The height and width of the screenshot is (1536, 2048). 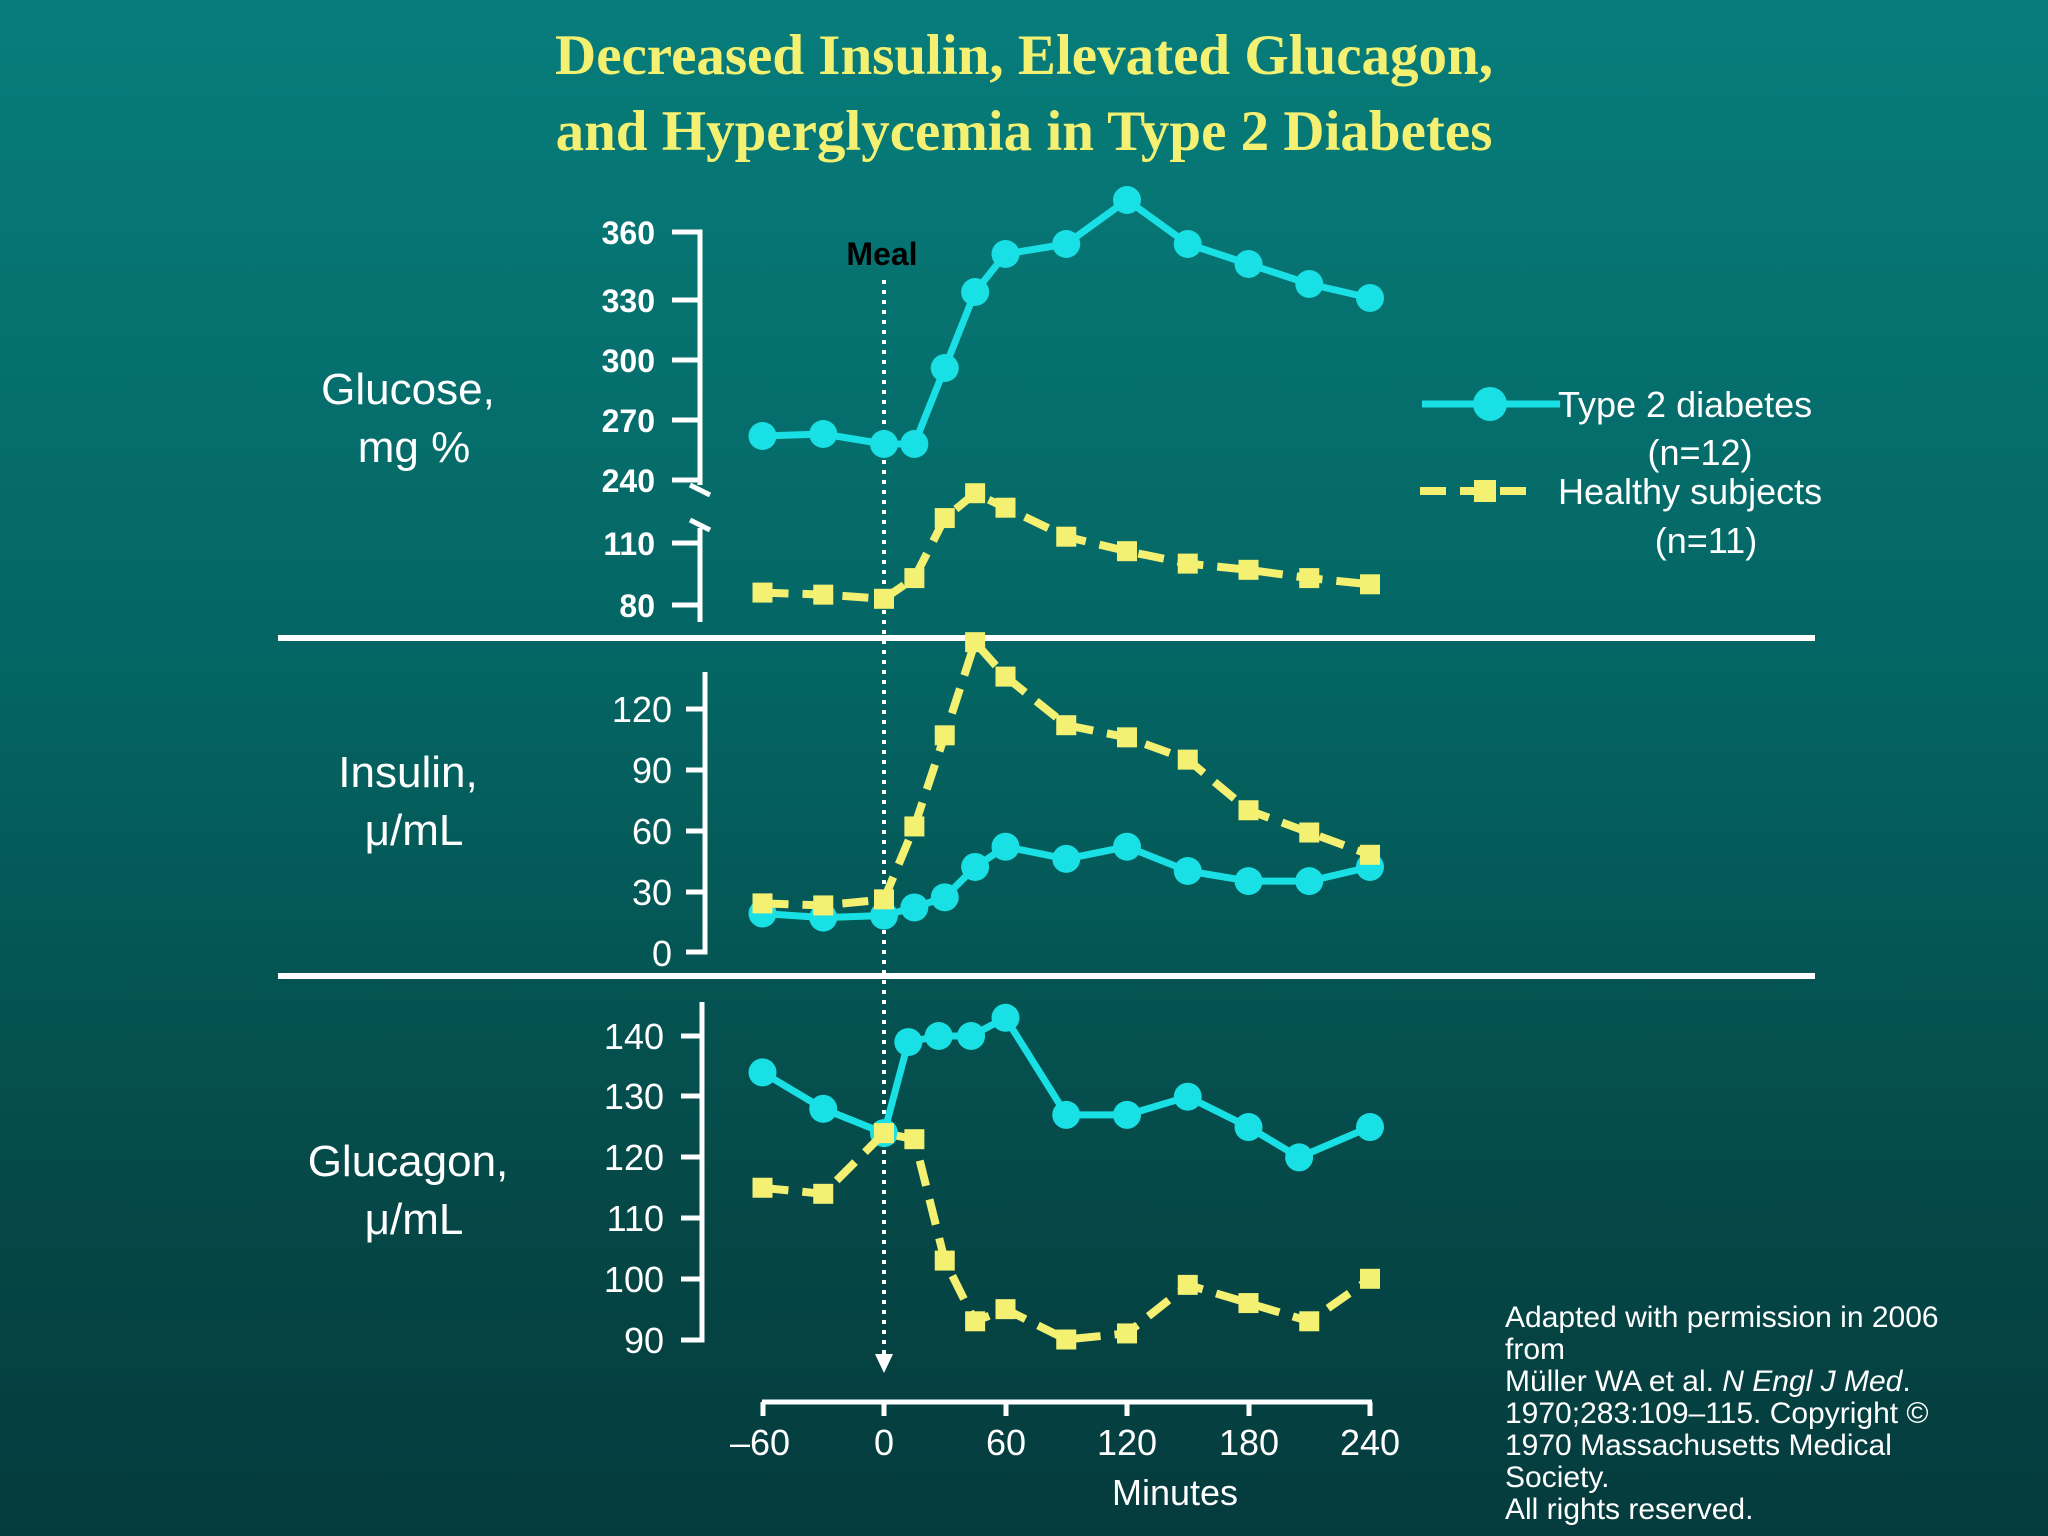 I want to click on x-axis-title: Minutes, so click(x=1175, y=1492).